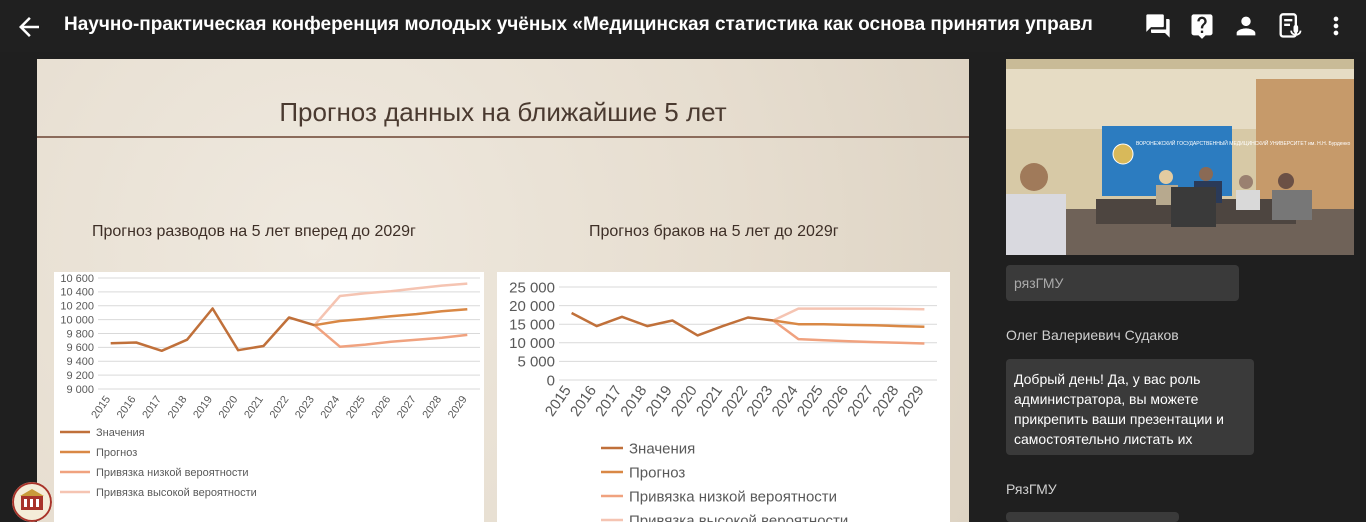 The height and width of the screenshot is (522, 1366). I want to click on chat-message: рязГМУ, so click(1122, 283).